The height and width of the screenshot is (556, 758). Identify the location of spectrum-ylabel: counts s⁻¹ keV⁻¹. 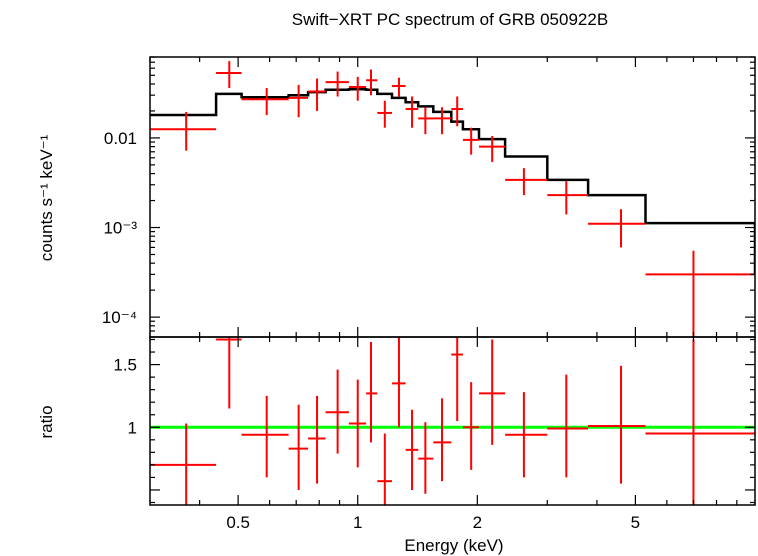
(46, 197).